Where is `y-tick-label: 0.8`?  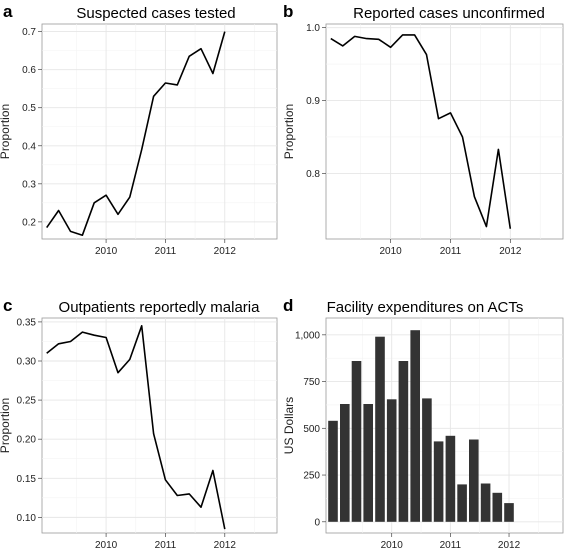
y-tick-label: 0.8 is located at coordinates (313, 174).